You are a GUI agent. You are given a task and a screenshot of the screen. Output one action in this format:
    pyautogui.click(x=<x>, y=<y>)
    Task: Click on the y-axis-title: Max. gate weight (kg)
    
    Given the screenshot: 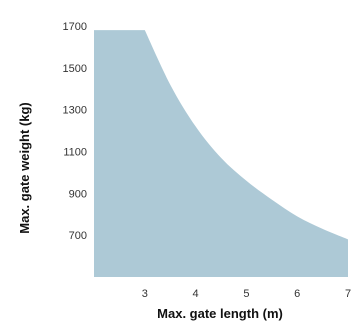 What is the action you would take?
    pyautogui.click(x=24, y=167)
    